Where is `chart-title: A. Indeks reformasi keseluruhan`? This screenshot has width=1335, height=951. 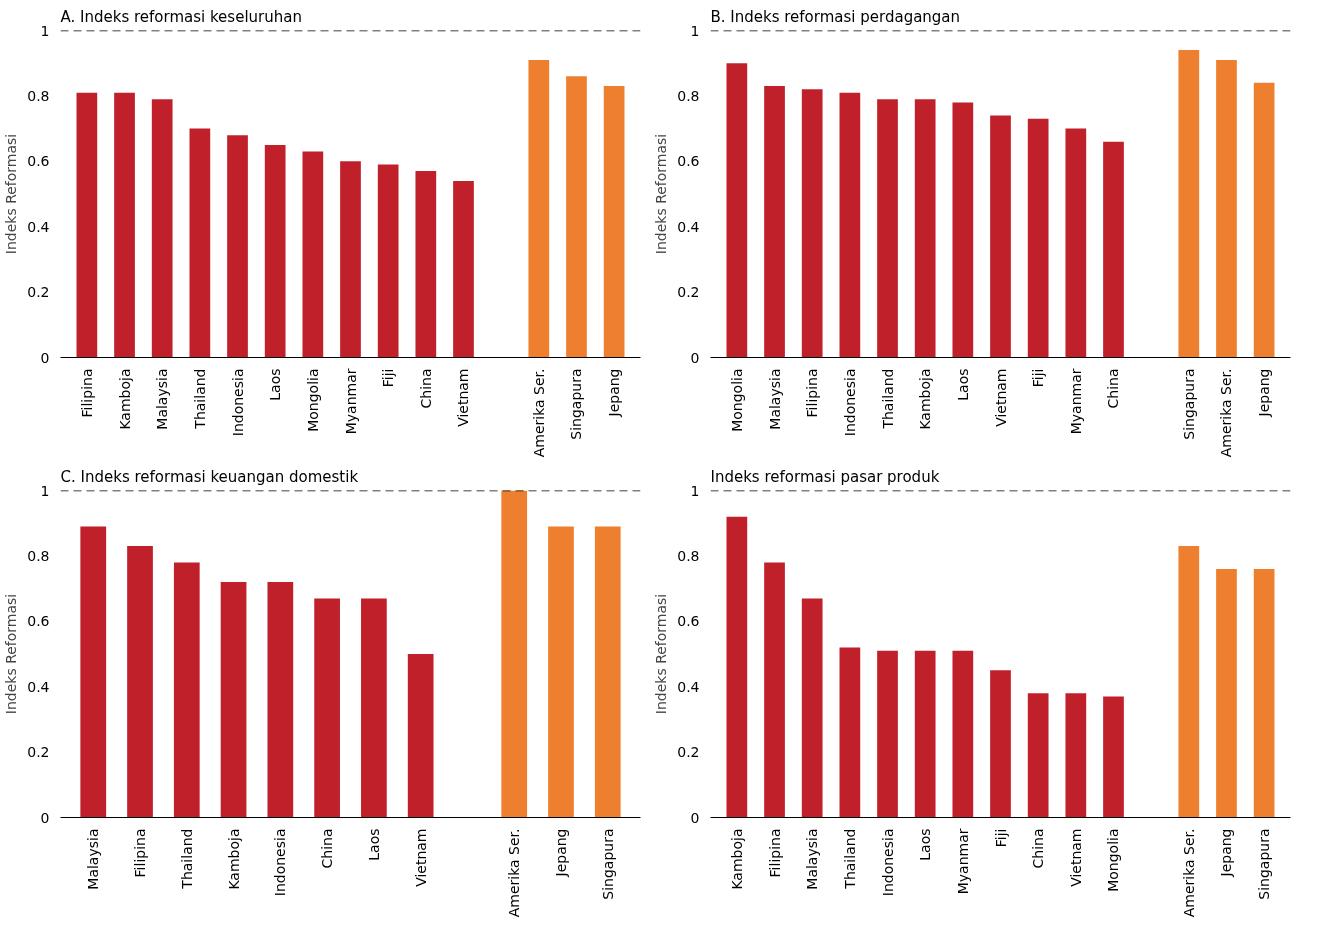 chart-title: A. Indeks reformasi keseluruhan is located at coordinates (181, 16).